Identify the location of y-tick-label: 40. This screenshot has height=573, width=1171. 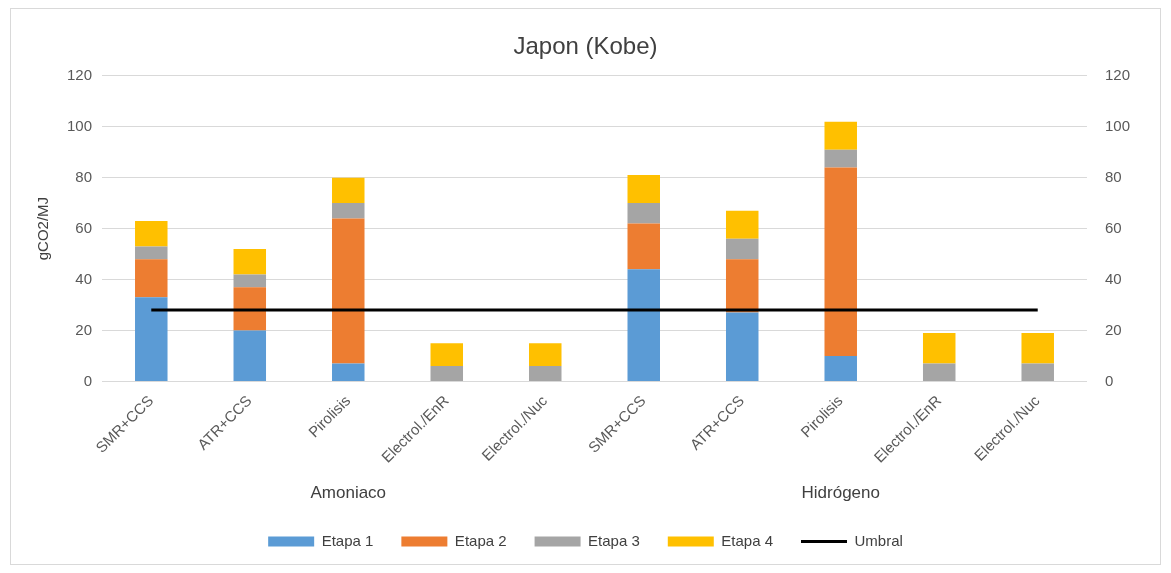
(84, 278).